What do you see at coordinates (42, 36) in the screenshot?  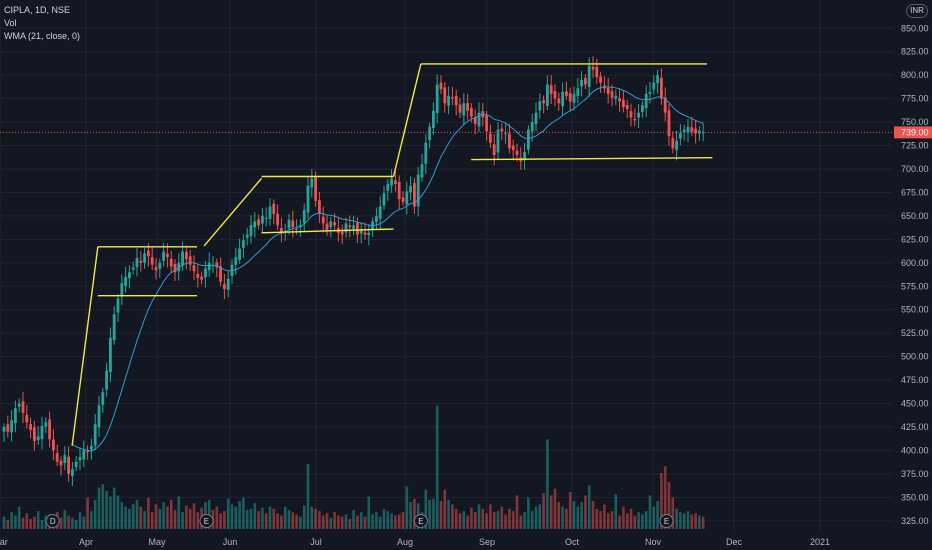 I see `wma-label: WMA (21, close, 0)` at bounding box center [42, 36].